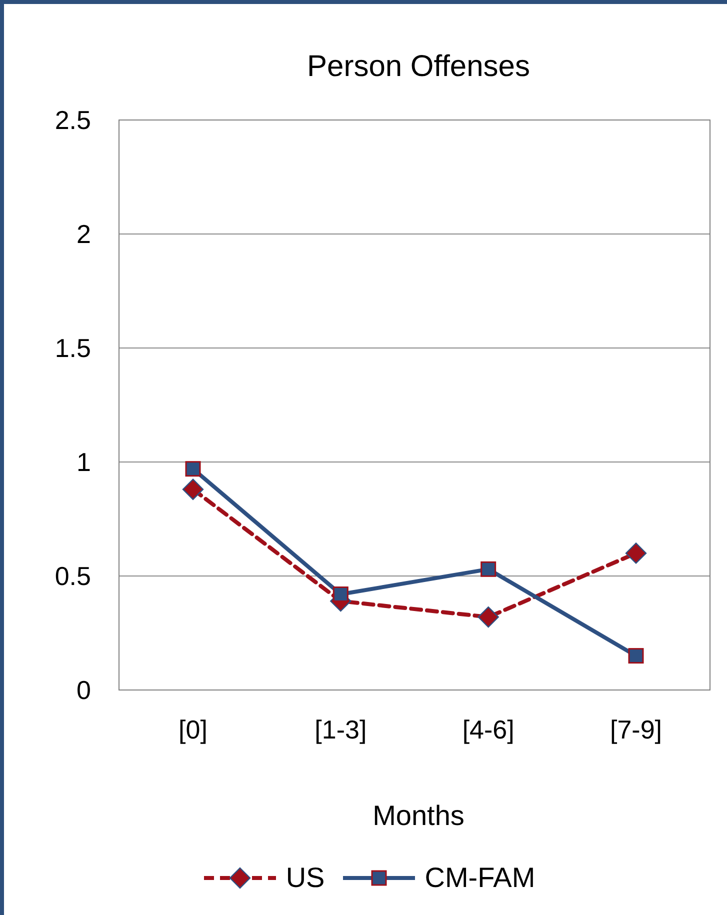 Image resolution: width=727 pixels, height=915 pixels. What do you see at coordinates (72, 120) in the screenshot?
I see `y-tick-label: 2.5` at bounding box center [72, 120].